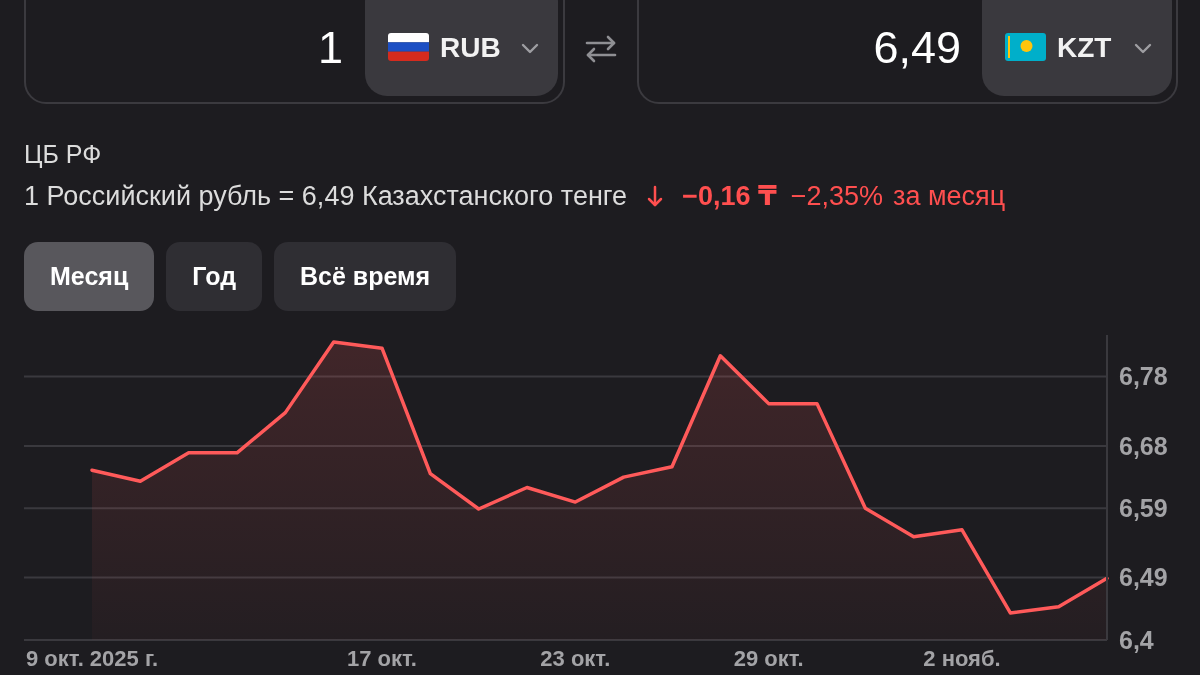  I want to click on y-tick-label: 6,68, so click(1143, 445).